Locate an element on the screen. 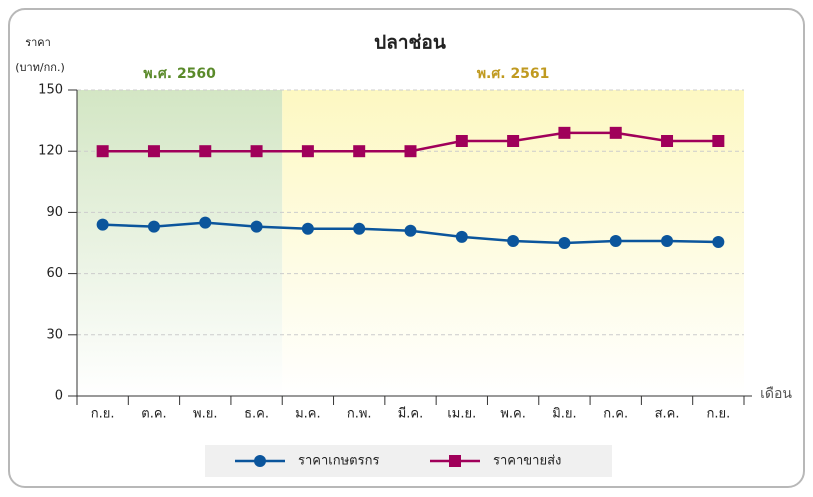  legend-label: ราคาขายส่ง is located at coordinates (527, 461).